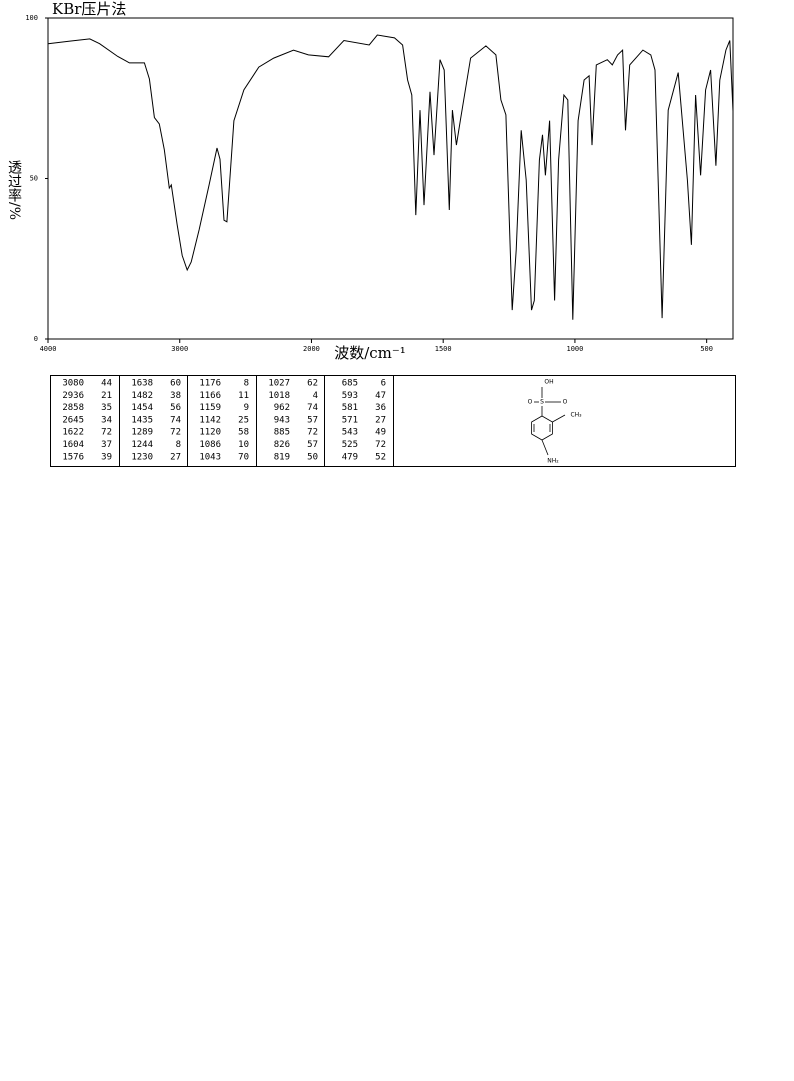  Describe the element at coordinates (282, 445) in the screenshot. I see `peak-wavenumber: 826` at that location.